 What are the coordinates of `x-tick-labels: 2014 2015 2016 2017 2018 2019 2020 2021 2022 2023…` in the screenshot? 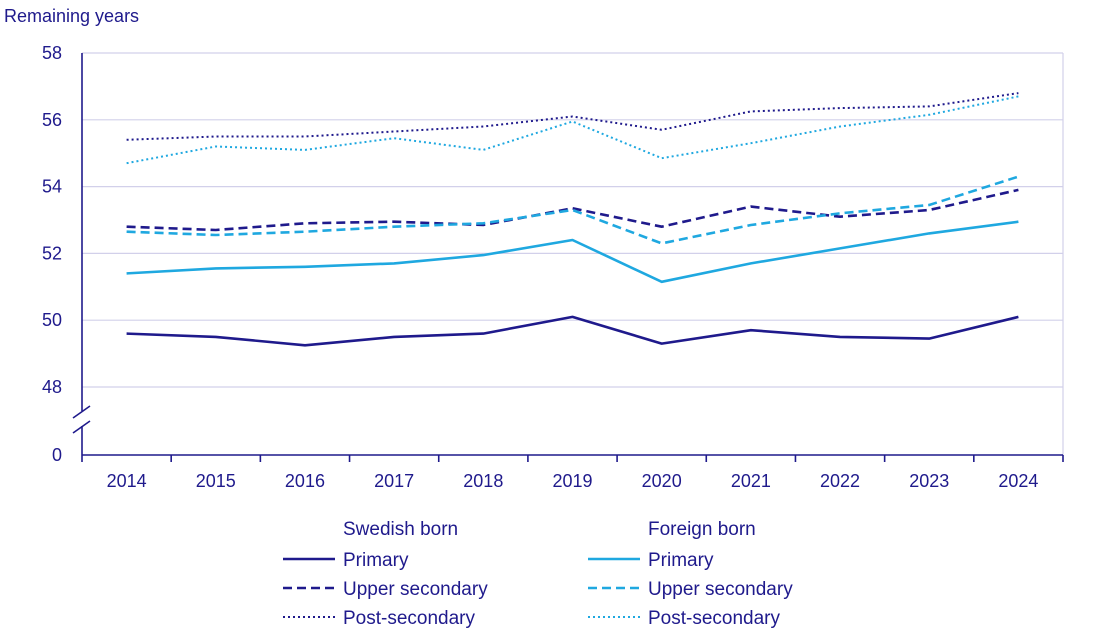 It's located at (573, 481).